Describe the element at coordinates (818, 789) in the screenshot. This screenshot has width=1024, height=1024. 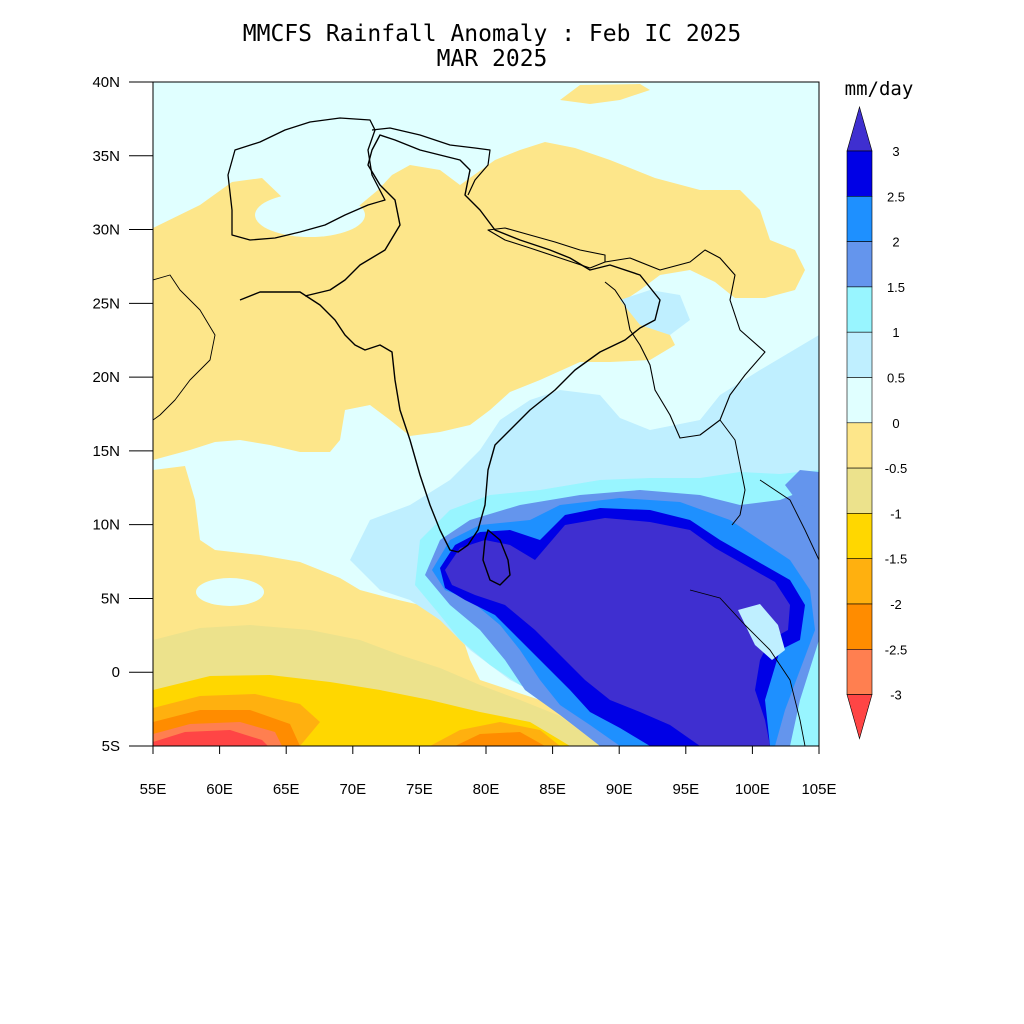
I see `lon-tick-label: 105E` at that location.